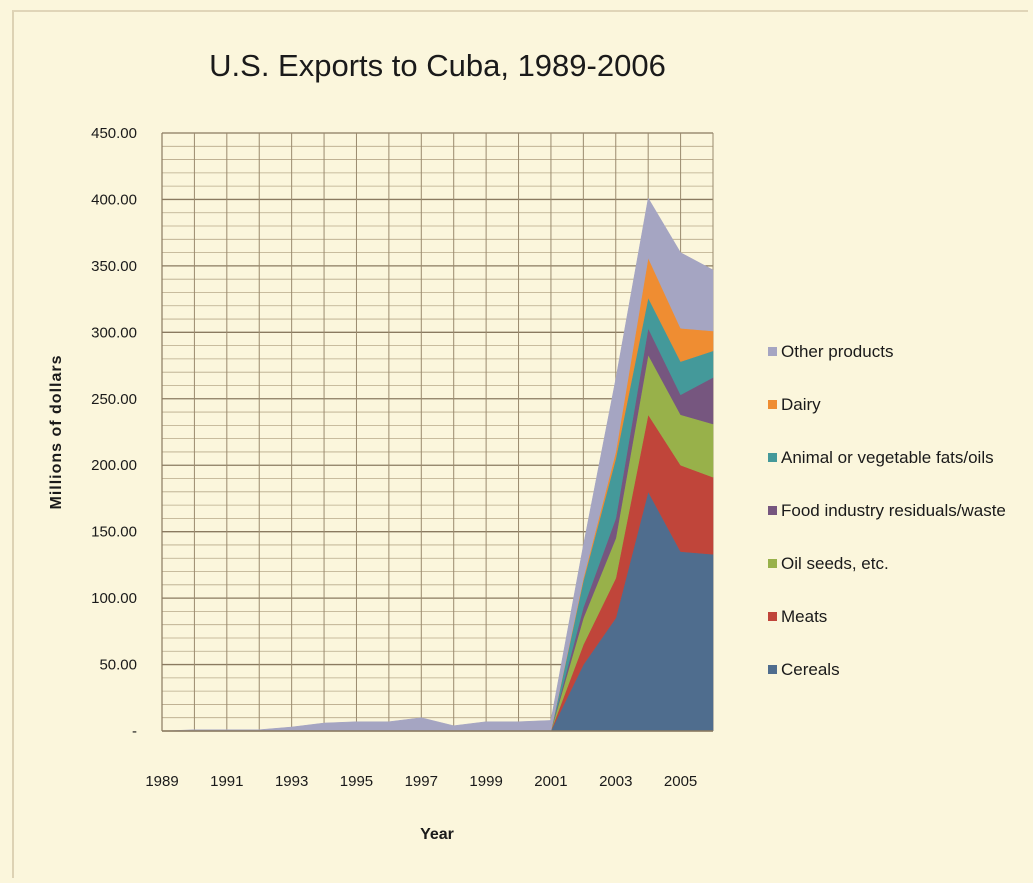 Image resolution: width=1033 pixels, height=883 pixels. I want to click on legend-item: Animal or vegetable fats/oils, so click(899, 457).